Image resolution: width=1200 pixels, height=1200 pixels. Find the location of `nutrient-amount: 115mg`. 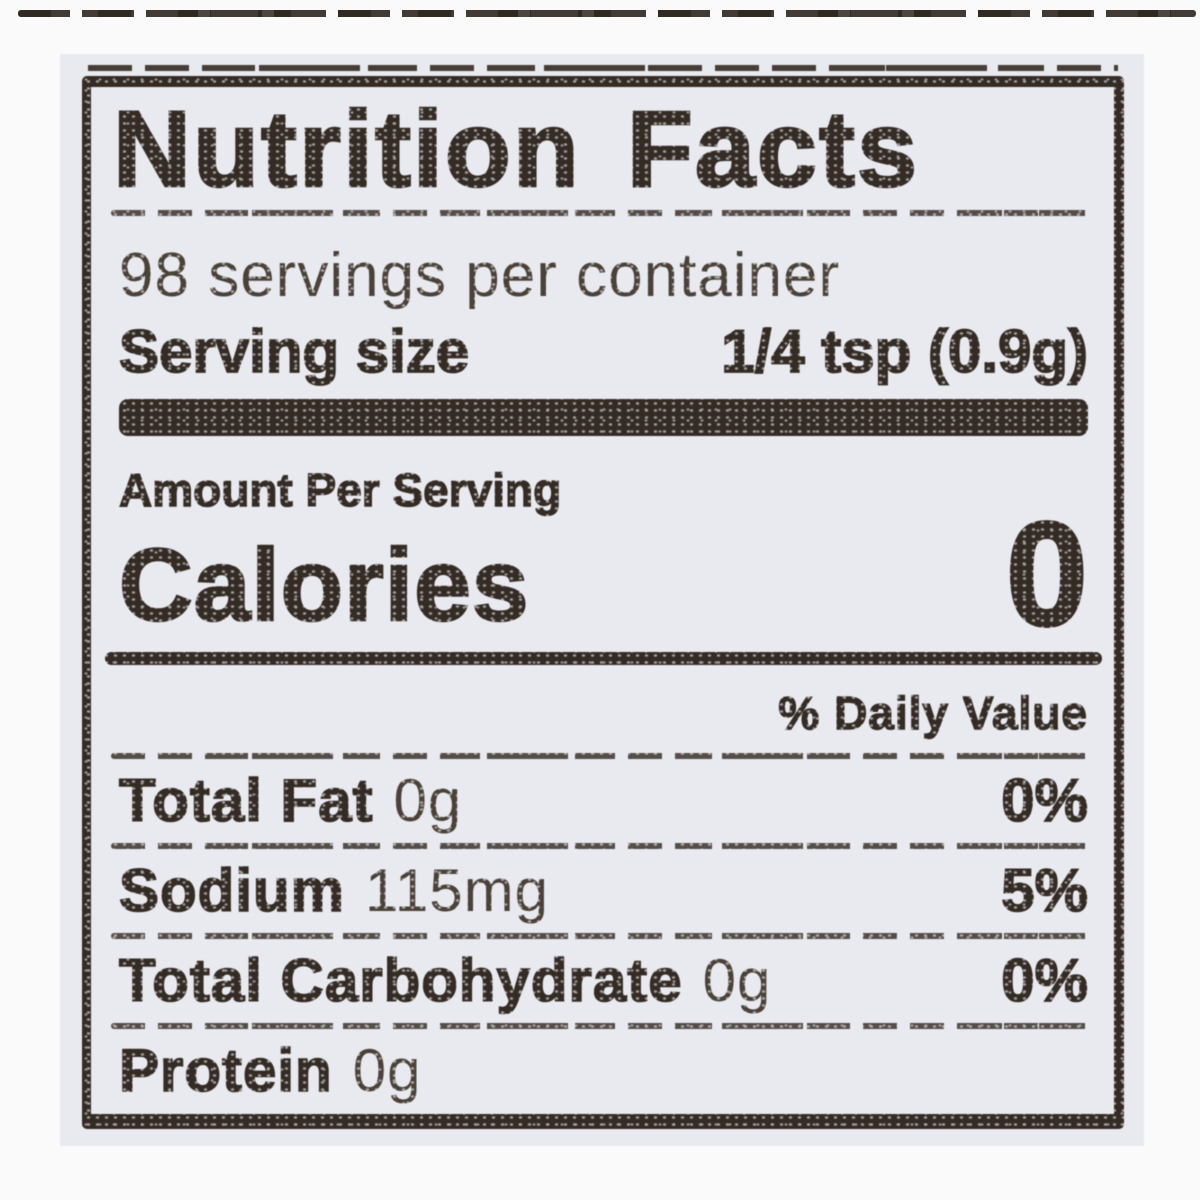

nutrient-amount: 115mg is located at coordinates (457, 891).